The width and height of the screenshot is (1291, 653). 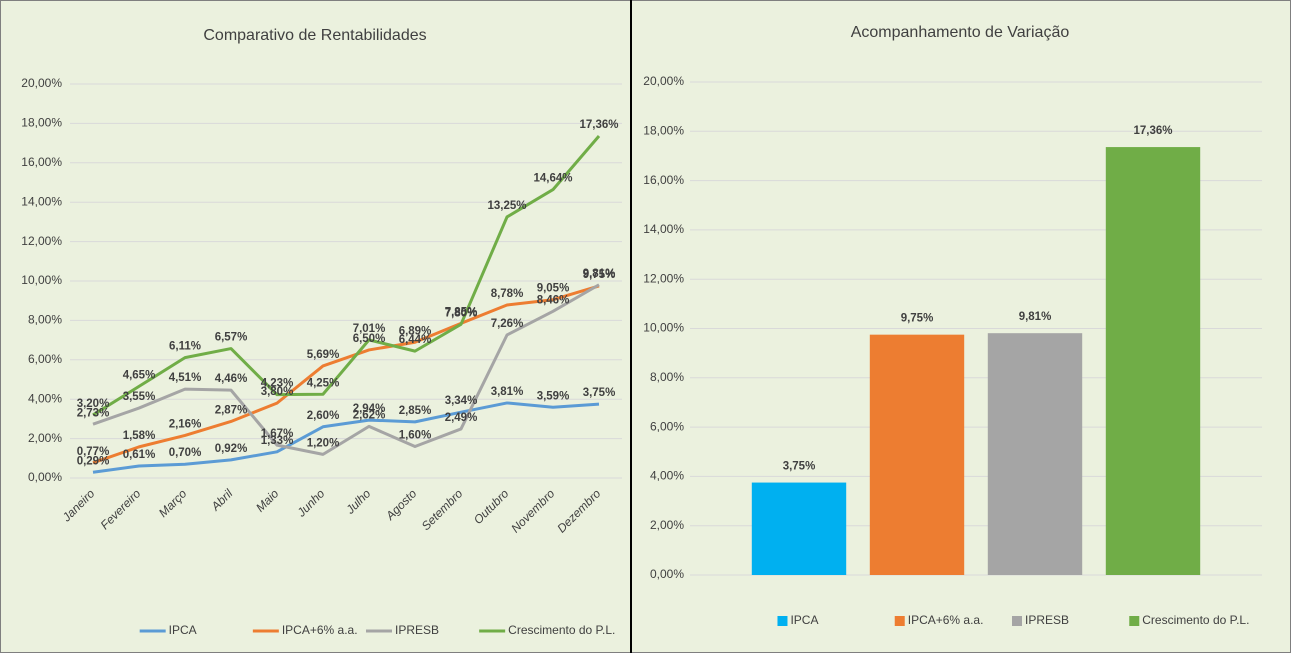 I want to click on data-label: 6,89%, so click(x=415, y=331).